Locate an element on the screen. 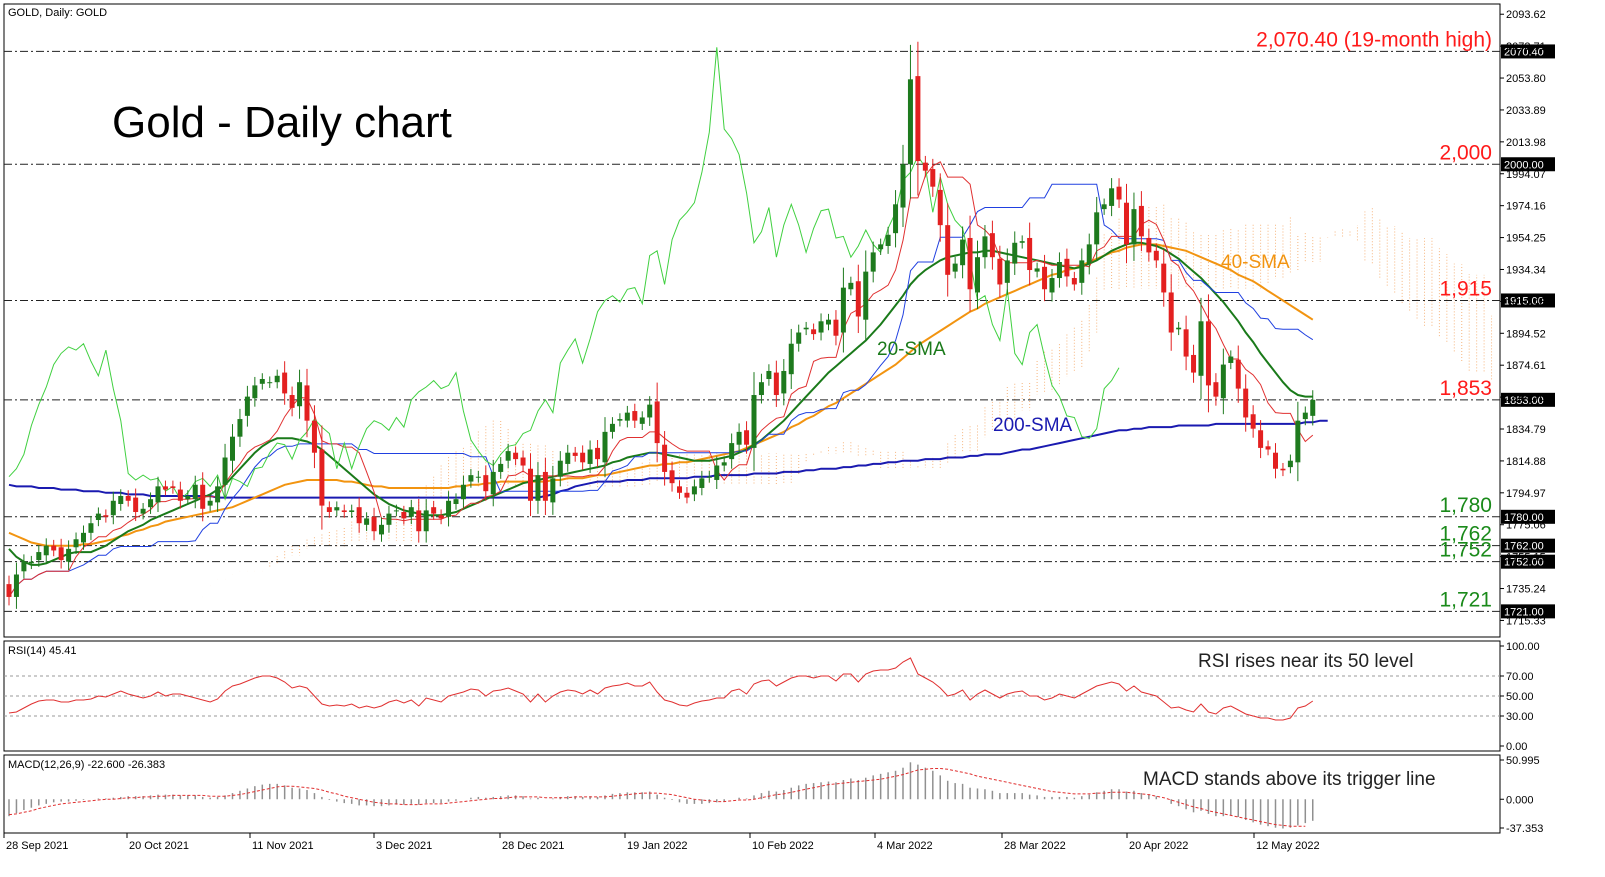 The height and width of the screenshot is (877, 1605). level-price-tag-text: 1915.00 is located at coordinates (1524, 301).